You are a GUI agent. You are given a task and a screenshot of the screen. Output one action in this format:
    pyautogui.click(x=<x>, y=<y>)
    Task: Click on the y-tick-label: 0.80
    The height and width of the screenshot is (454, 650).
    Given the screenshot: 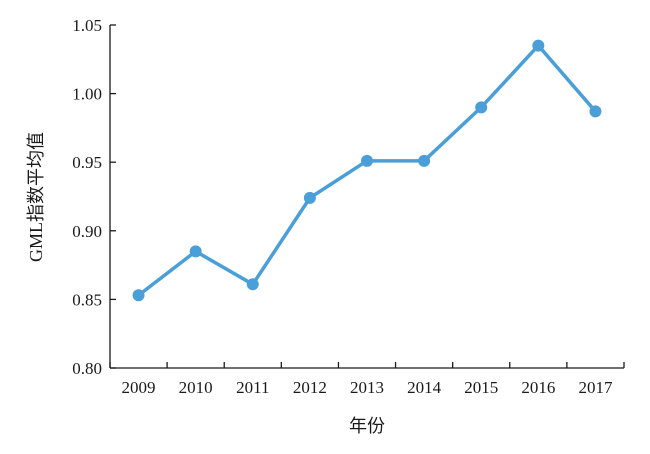 What is the action you would take?
    pyautogui.click(x=87, y=368)
    